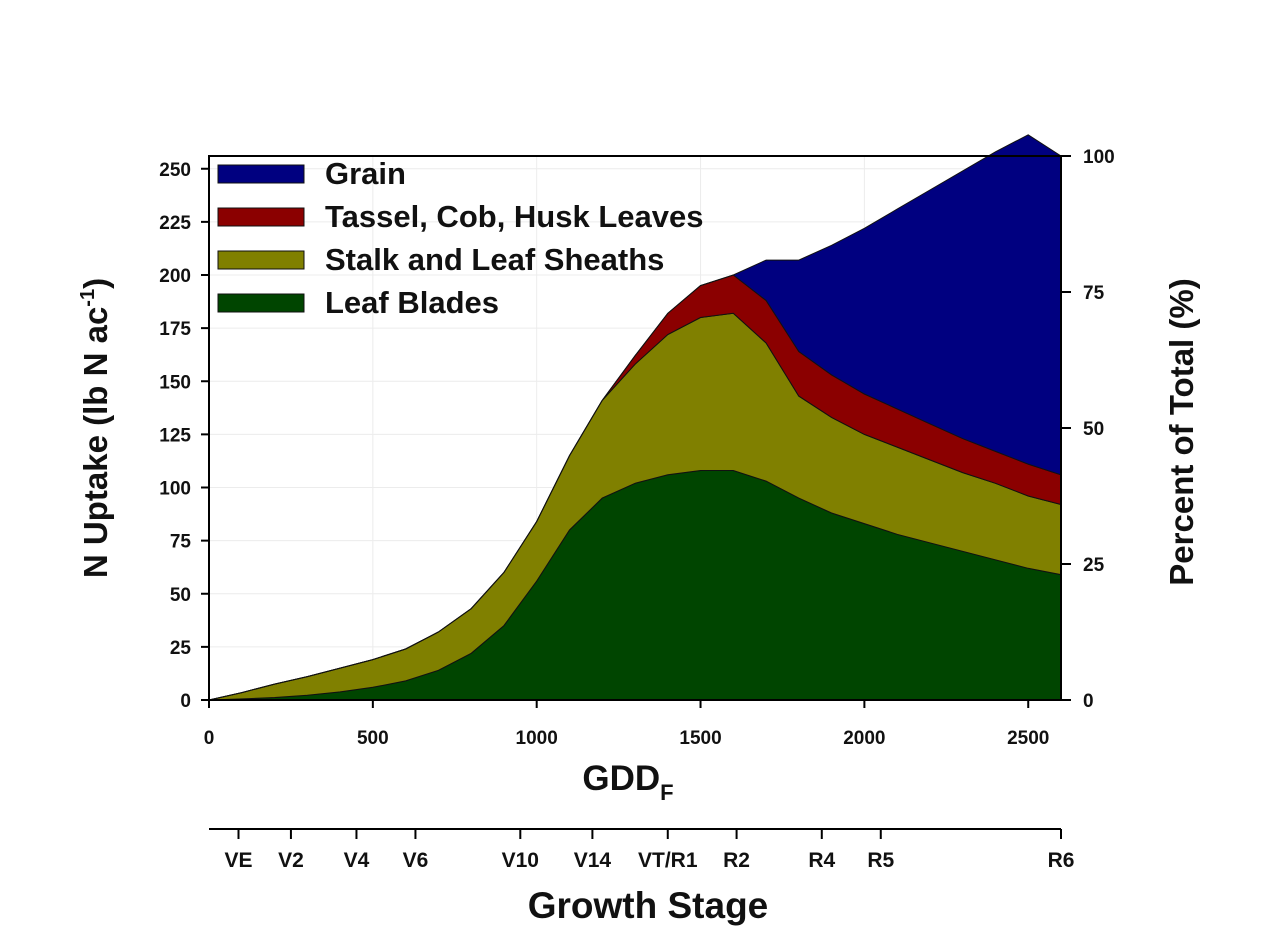 Image resolution: width=1280 pixels, height=937 pixels. Describe the element at coordinates (864, 738) in the screenshot. I see `x-tick-label: 2000` at that location.